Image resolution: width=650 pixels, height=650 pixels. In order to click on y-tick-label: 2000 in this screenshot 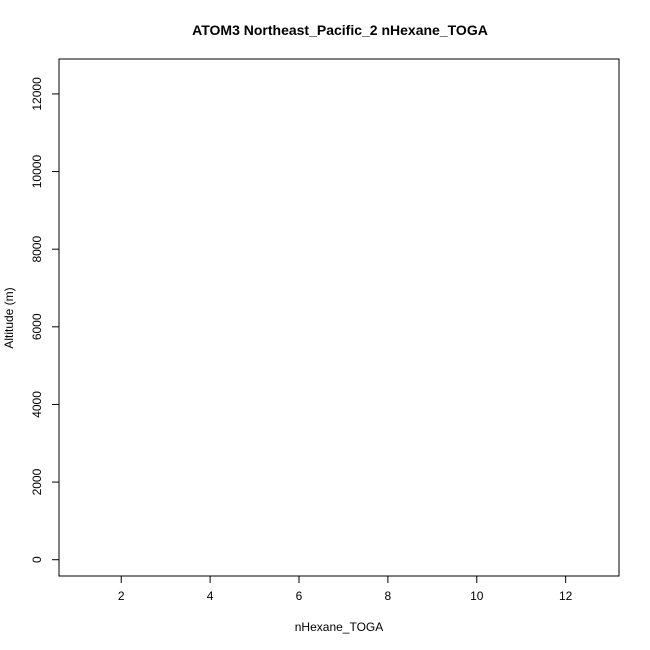, I will do `click(37, 481)`.